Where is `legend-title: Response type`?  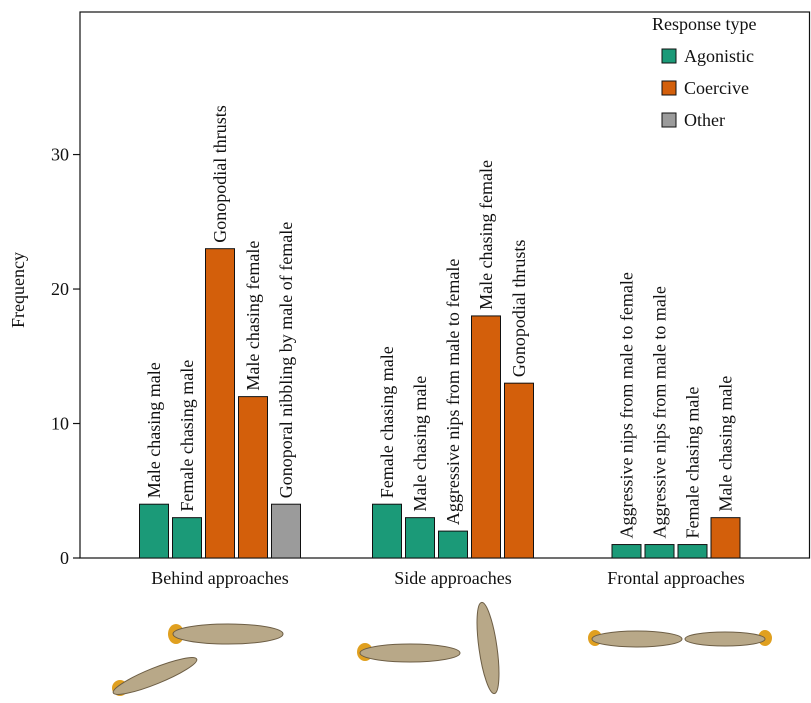 legend-title: Response type is located at coordinates (704, 24).